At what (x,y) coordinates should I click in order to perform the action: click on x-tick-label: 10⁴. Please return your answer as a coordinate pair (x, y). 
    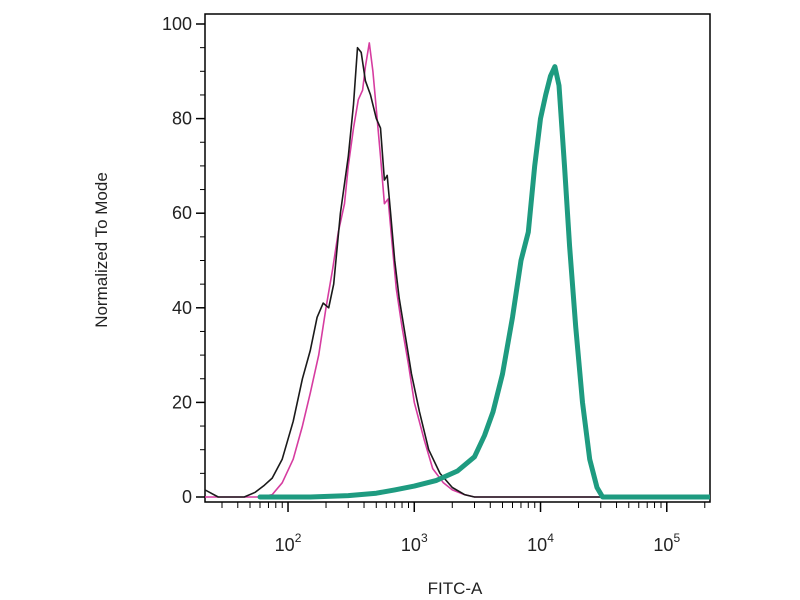
    Looking at the image, I should click on (540, 543).